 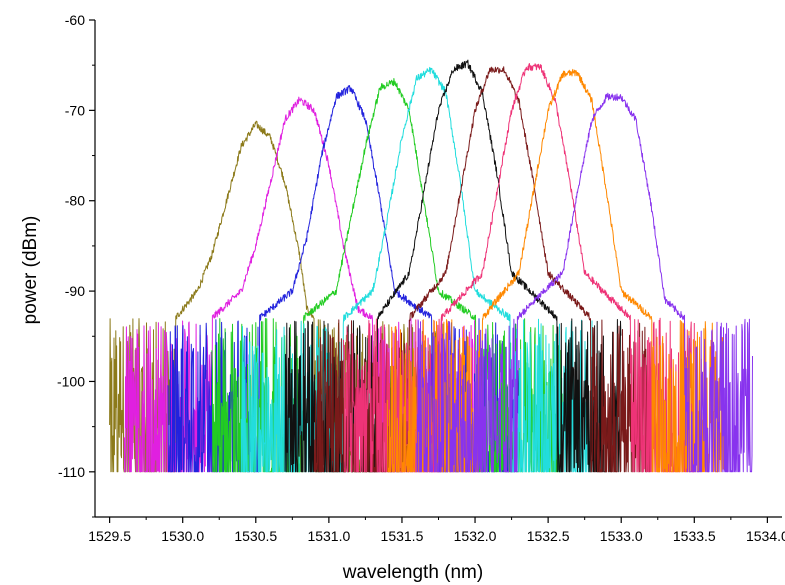 What do you see at coordinates (109, 536) in the screenshot?
I see `x-tick-label: 1529.5` at bounding box center [109, 536].